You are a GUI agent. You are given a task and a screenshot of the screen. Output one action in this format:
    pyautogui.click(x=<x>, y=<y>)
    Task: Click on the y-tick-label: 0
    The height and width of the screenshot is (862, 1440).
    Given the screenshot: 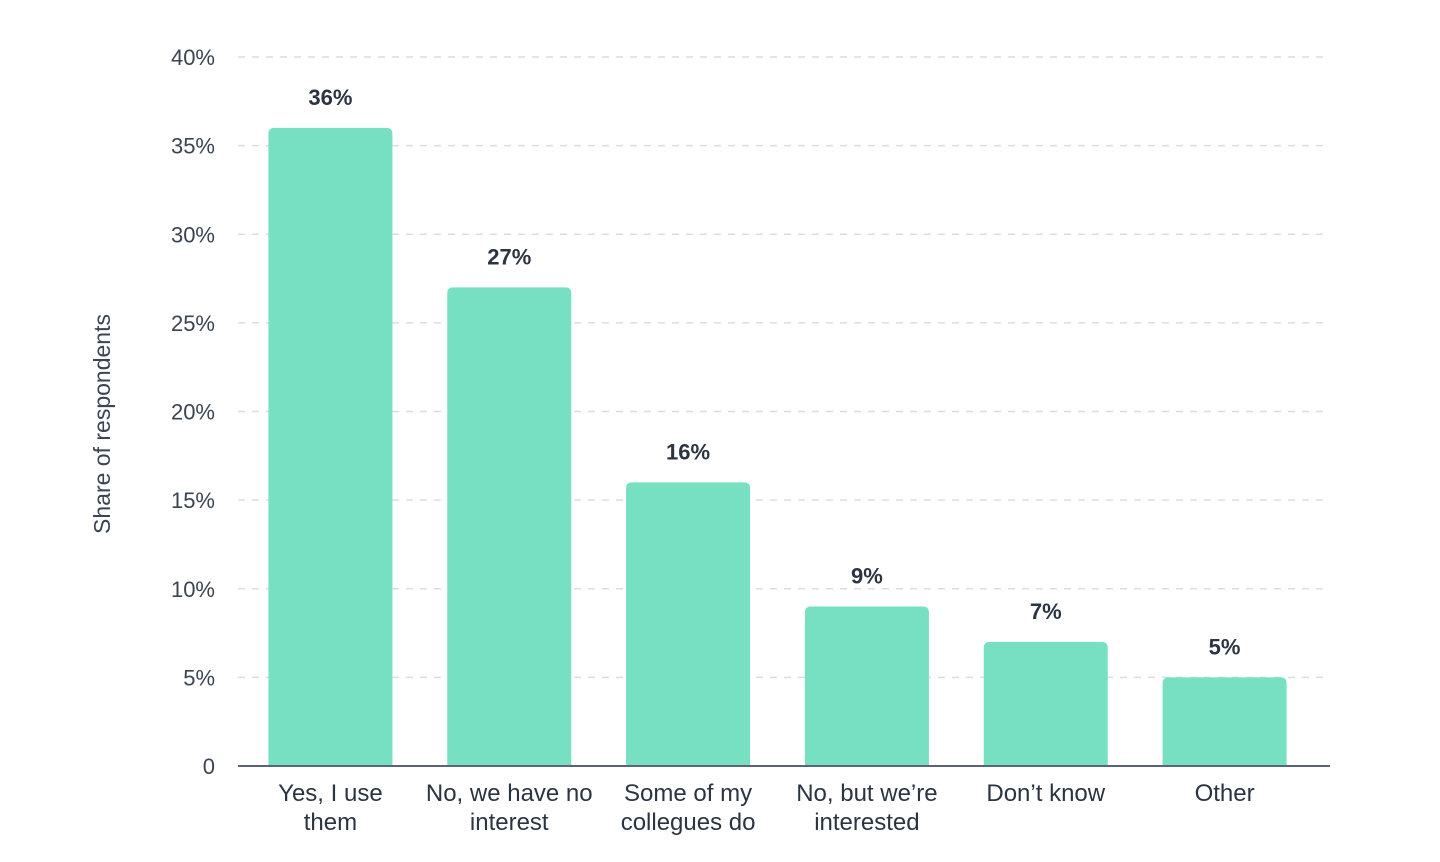 What is the action you would take?
    pyautogui.click(x=209, y=766)
    